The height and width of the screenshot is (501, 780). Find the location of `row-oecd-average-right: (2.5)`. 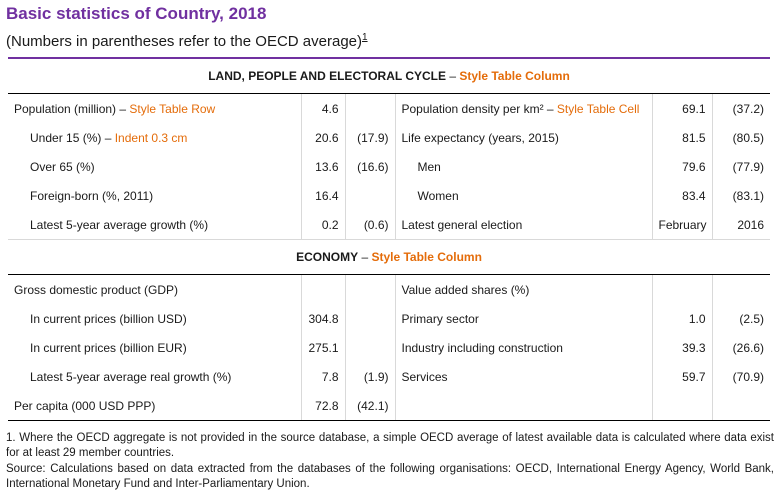

row-oecd-average-right: (2.5) is located at coordinates (741, 318).